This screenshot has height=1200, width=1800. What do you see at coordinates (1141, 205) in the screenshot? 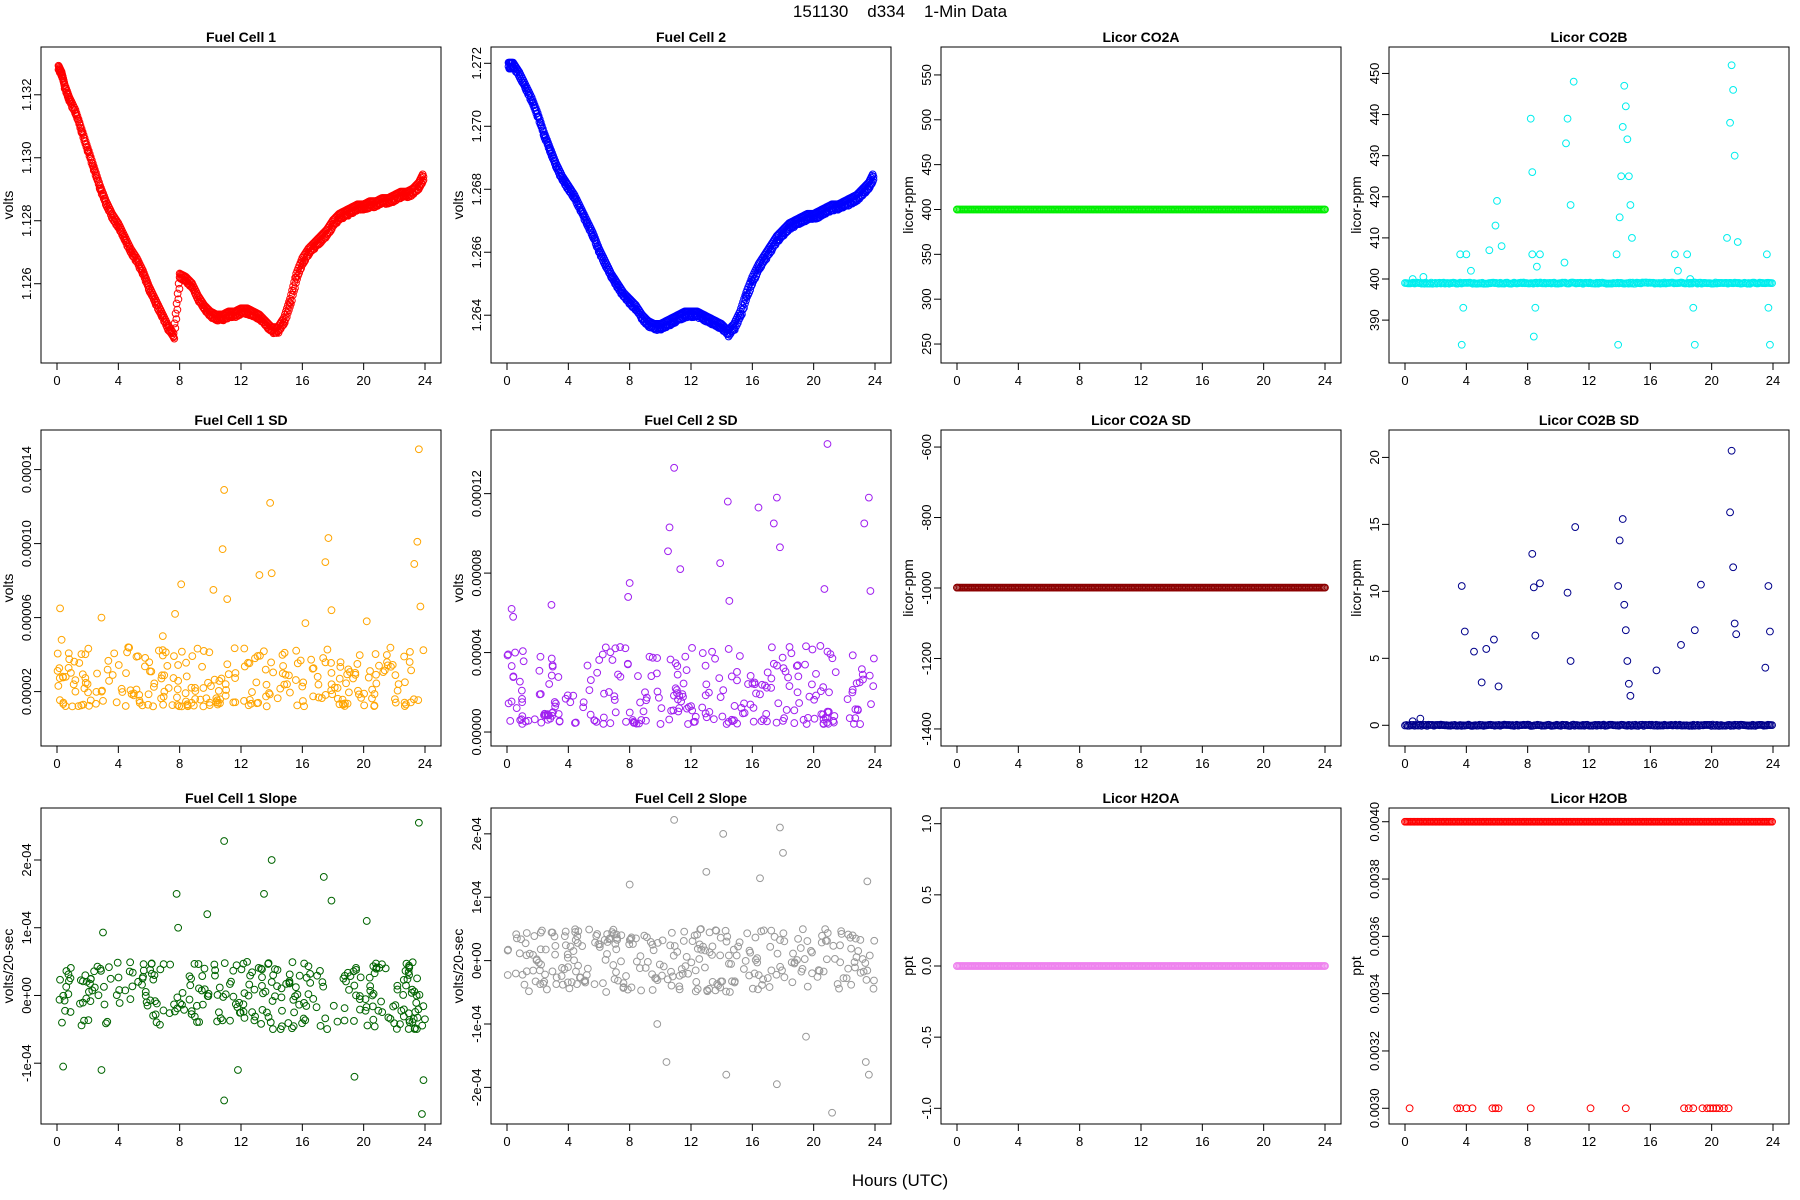
I see `plot-frame` at bounding box center [1141, 205].